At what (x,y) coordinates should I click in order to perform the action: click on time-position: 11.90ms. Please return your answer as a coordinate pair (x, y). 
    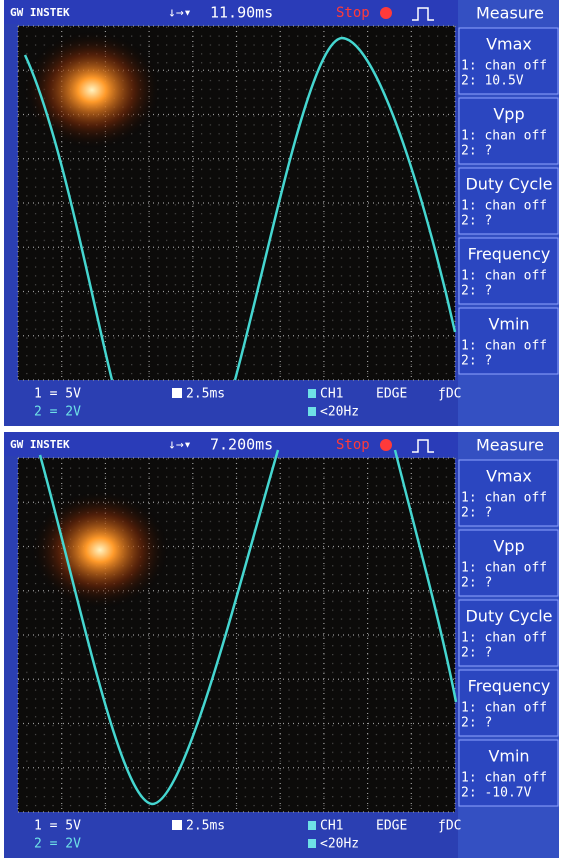
    Looking at the image, I should click on (241, 13).